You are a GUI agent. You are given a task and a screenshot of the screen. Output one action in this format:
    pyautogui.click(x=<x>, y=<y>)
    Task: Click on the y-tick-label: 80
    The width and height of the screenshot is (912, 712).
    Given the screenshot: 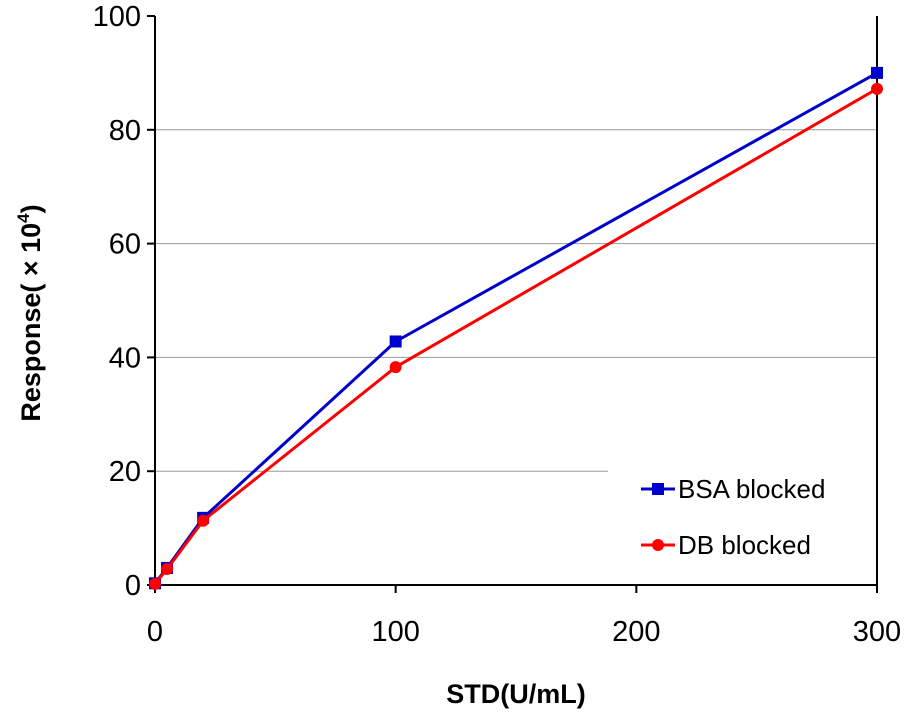 What is the action you would take?
    pyautogui.click(x=125, y=131)
    